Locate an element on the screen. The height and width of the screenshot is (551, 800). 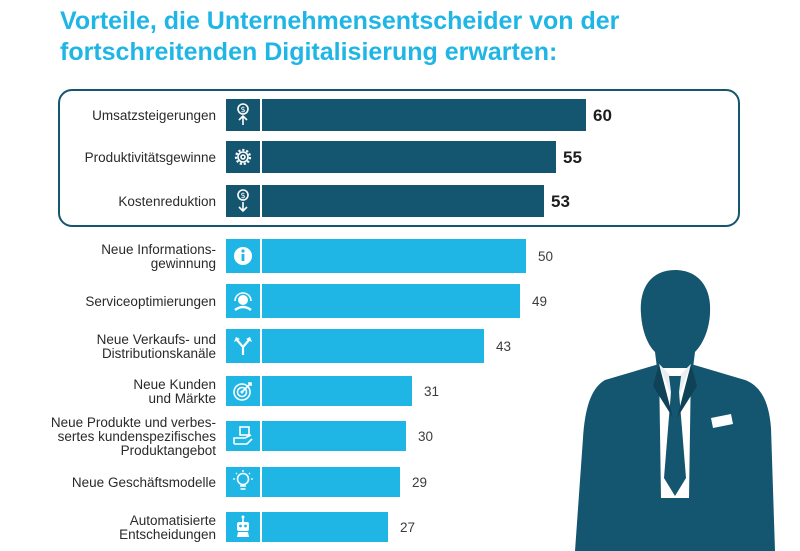
category-label: Produktivitätsgewinne is located at coordinates (150, 157).